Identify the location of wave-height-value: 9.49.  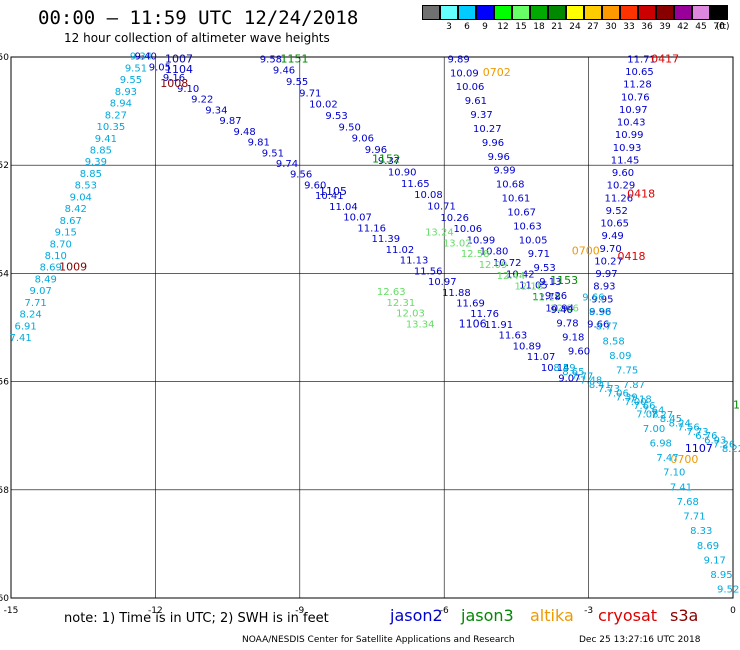
(613, 236).